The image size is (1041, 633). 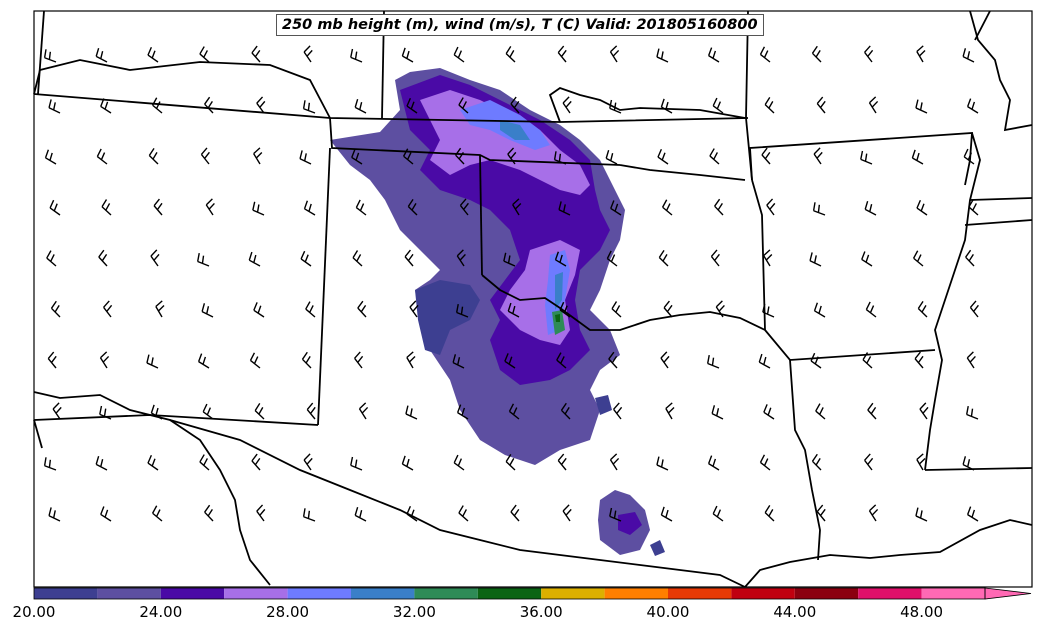 I want to click on colorbar-tick-label: 28.00, so click(x=288, y=612).